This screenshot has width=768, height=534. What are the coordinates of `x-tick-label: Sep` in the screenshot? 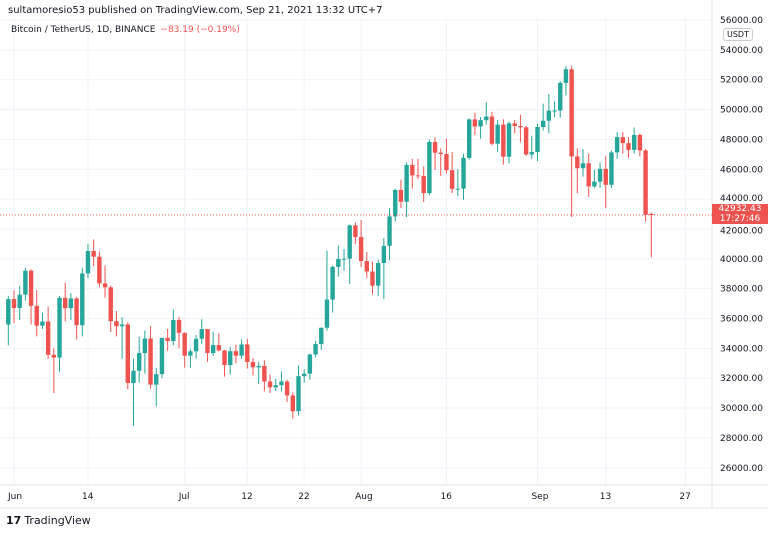 It's located at (539, 497).